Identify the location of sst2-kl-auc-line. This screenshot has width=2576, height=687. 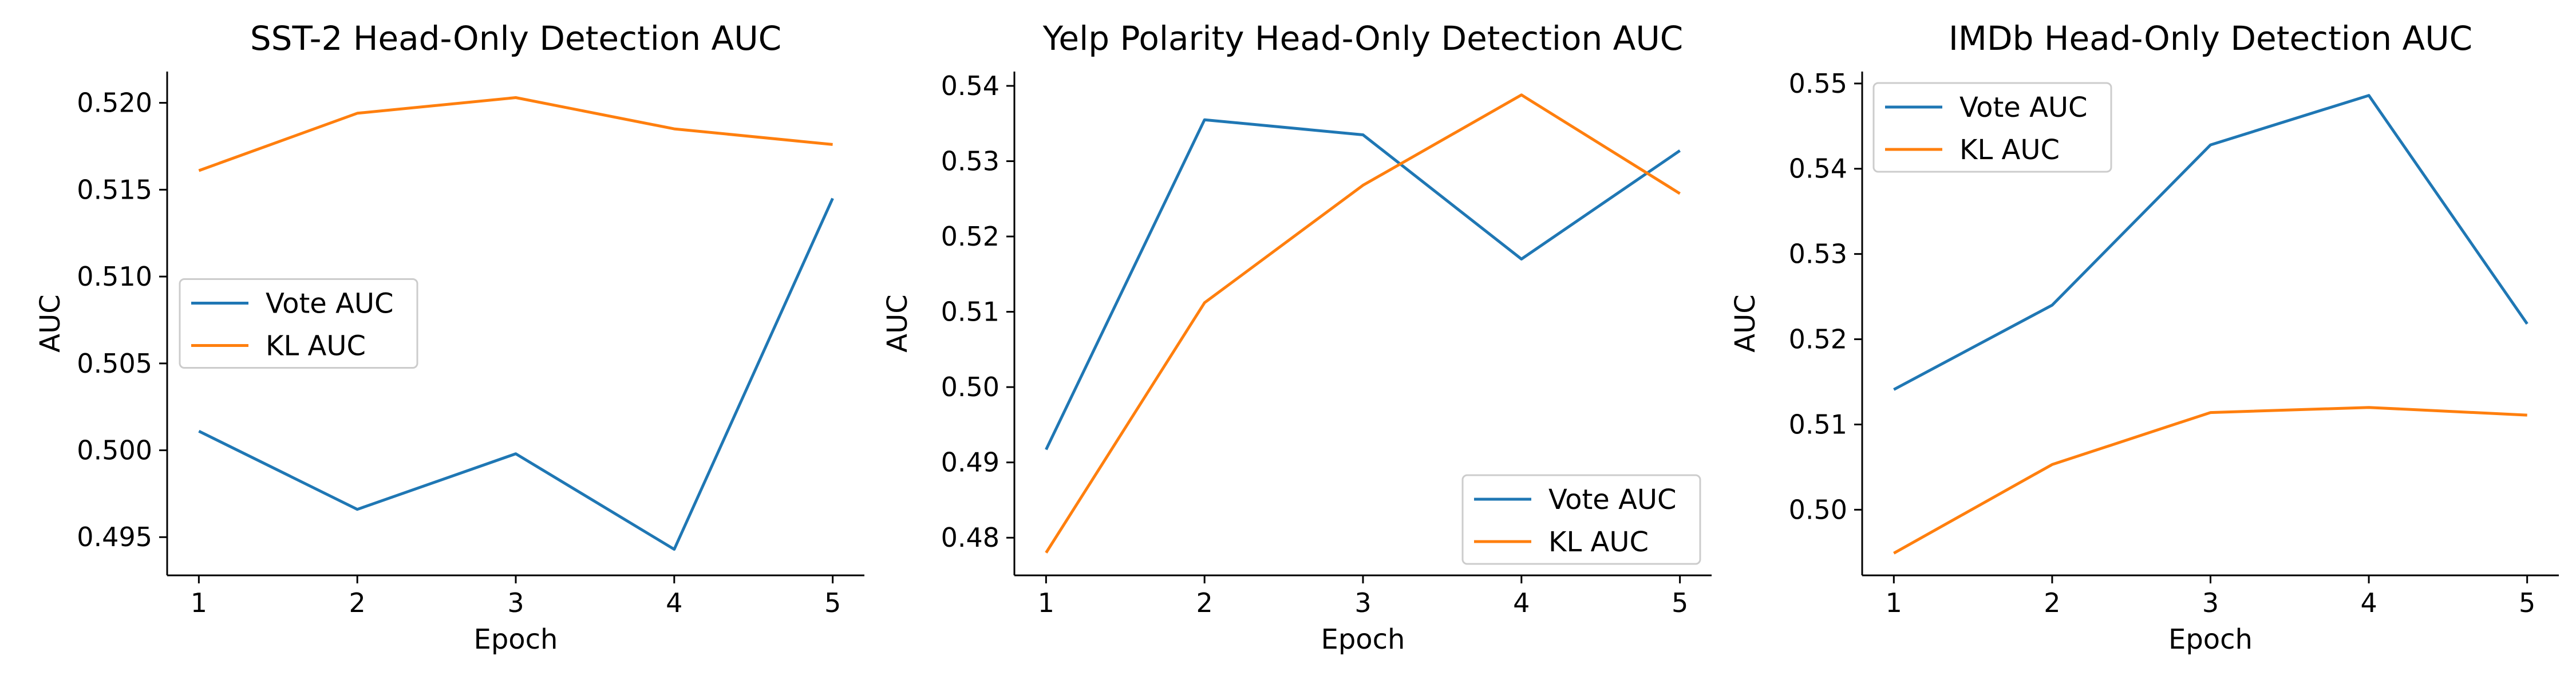
(515, 134).